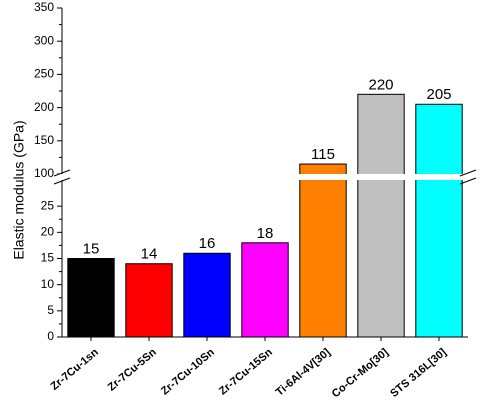 Image resolution: width=496 pixels, height=416 pixels. I want to click on value-label: 14, so click(149, 254).